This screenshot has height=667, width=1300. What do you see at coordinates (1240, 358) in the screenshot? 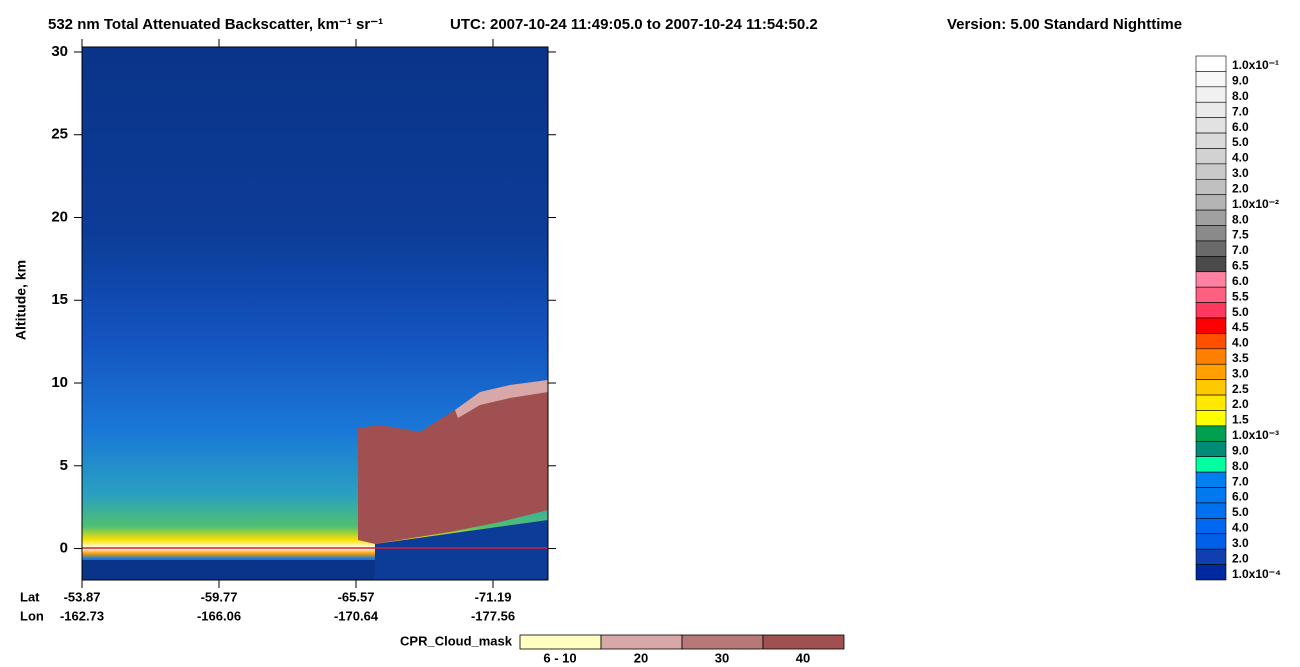
I see `colorbar-label: 3.5` at bounding box center [1240, 358].